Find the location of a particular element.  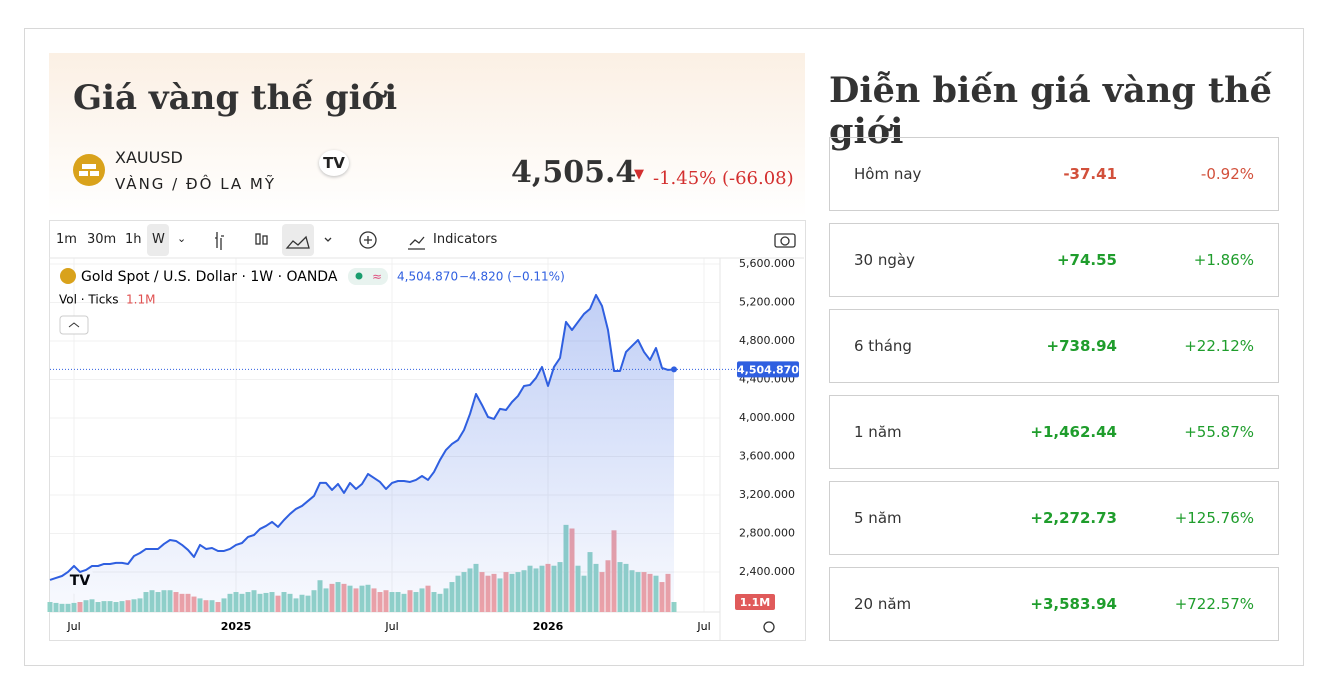

period: 5 năm is located at coordinates (878, 518).